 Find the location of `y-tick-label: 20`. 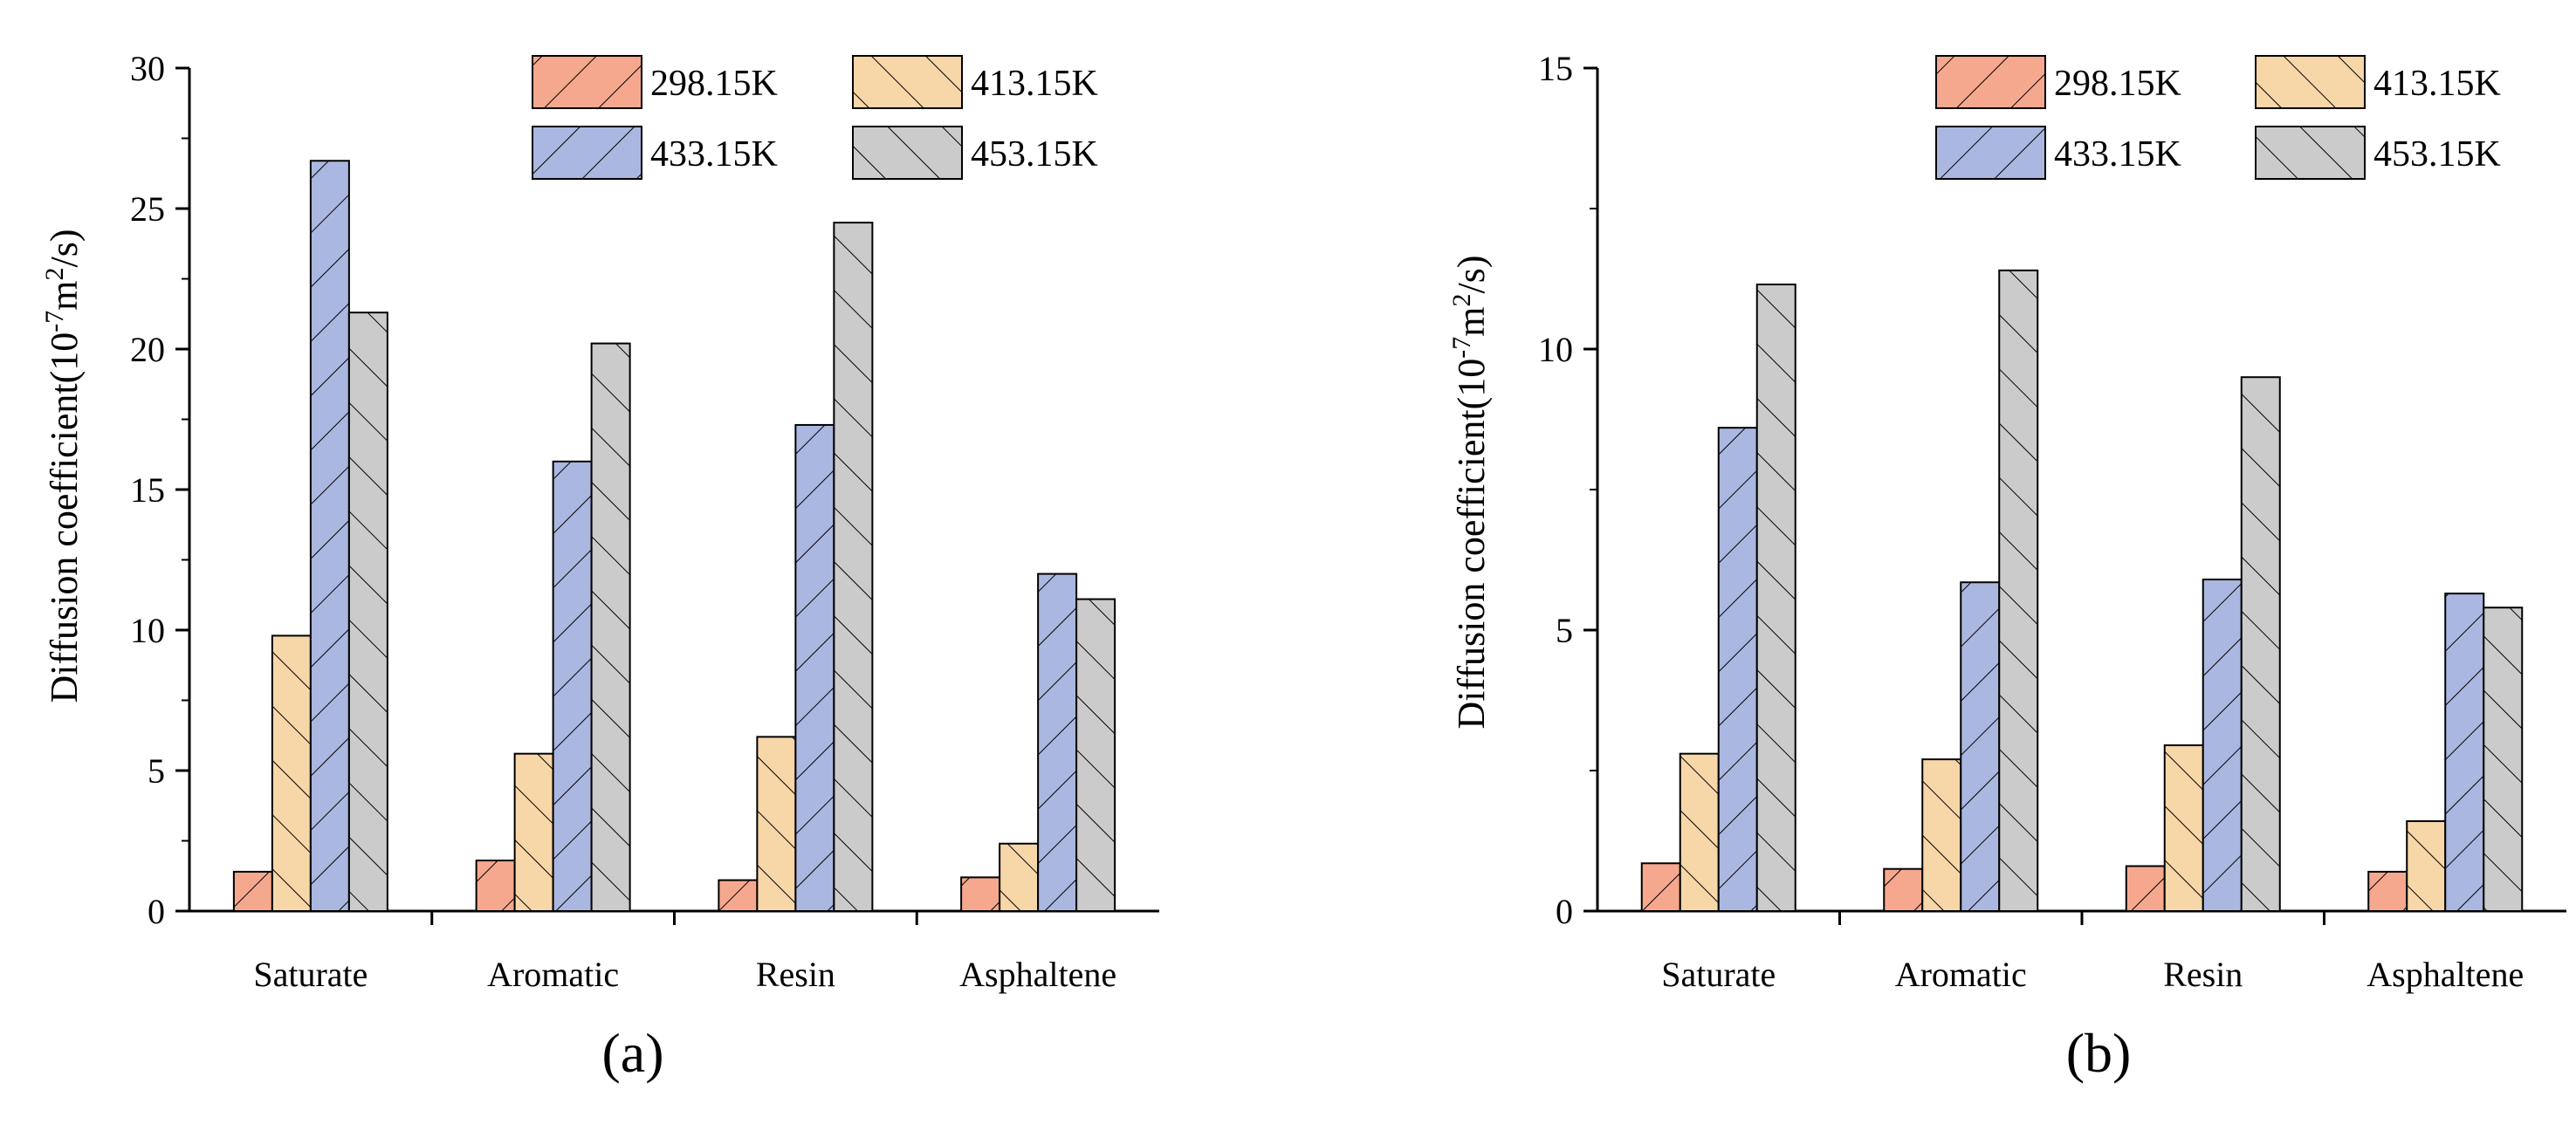

y-tick-label: 20 is located at coordinates (147, 349).